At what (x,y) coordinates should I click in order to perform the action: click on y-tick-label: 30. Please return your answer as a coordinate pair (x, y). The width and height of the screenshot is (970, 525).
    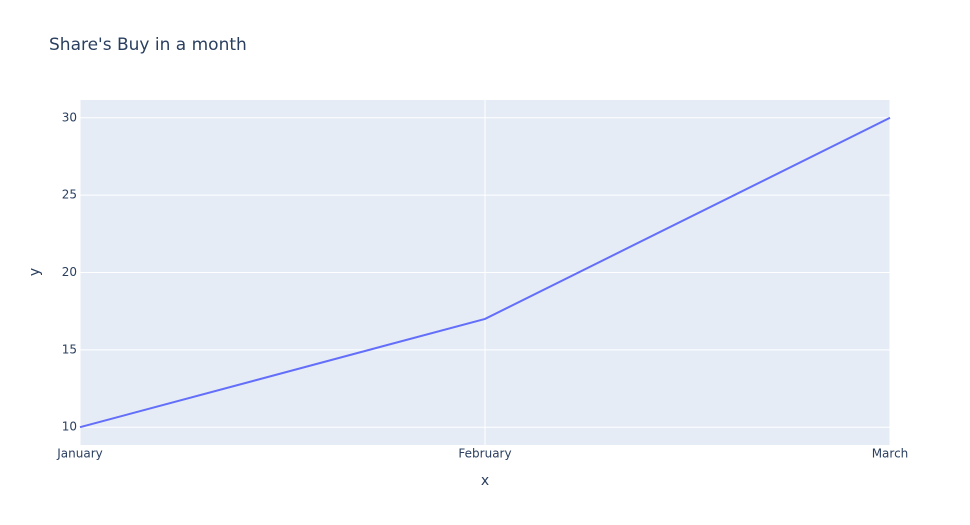
    Looking at the image, I should click on (69, 117).